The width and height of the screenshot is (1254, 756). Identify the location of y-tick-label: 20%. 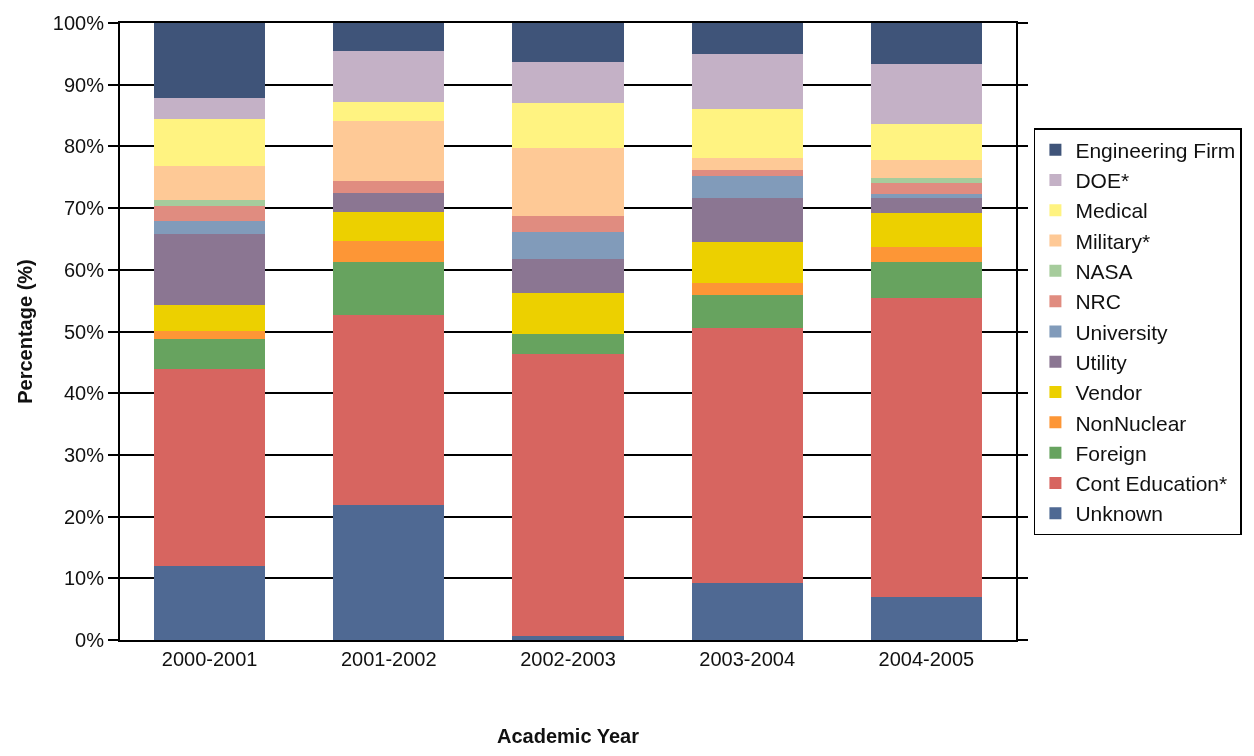
(84, 516).